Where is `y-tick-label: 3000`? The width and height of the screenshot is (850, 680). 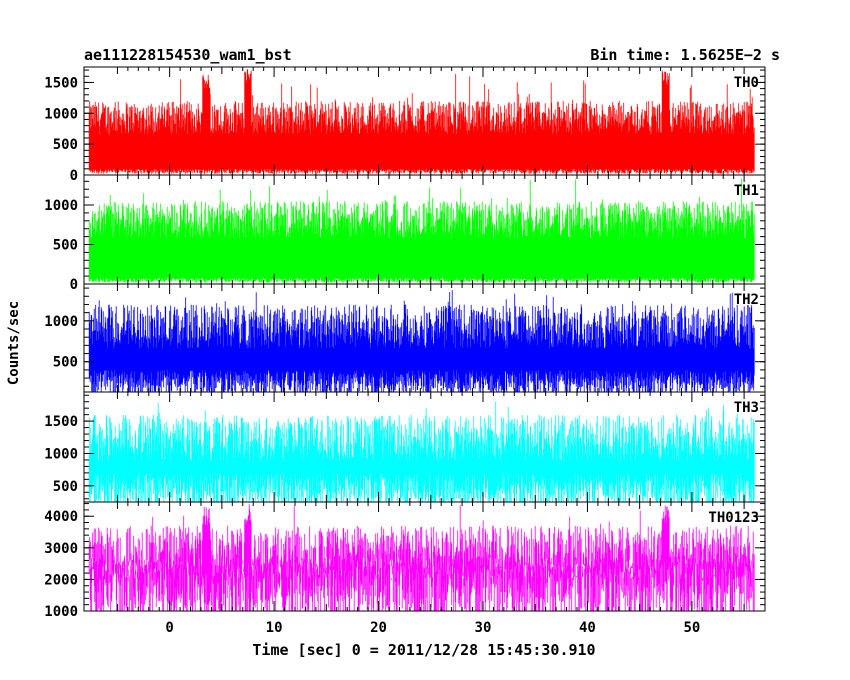
y-tick-label: 3000 is located at coordinates (61, 549).